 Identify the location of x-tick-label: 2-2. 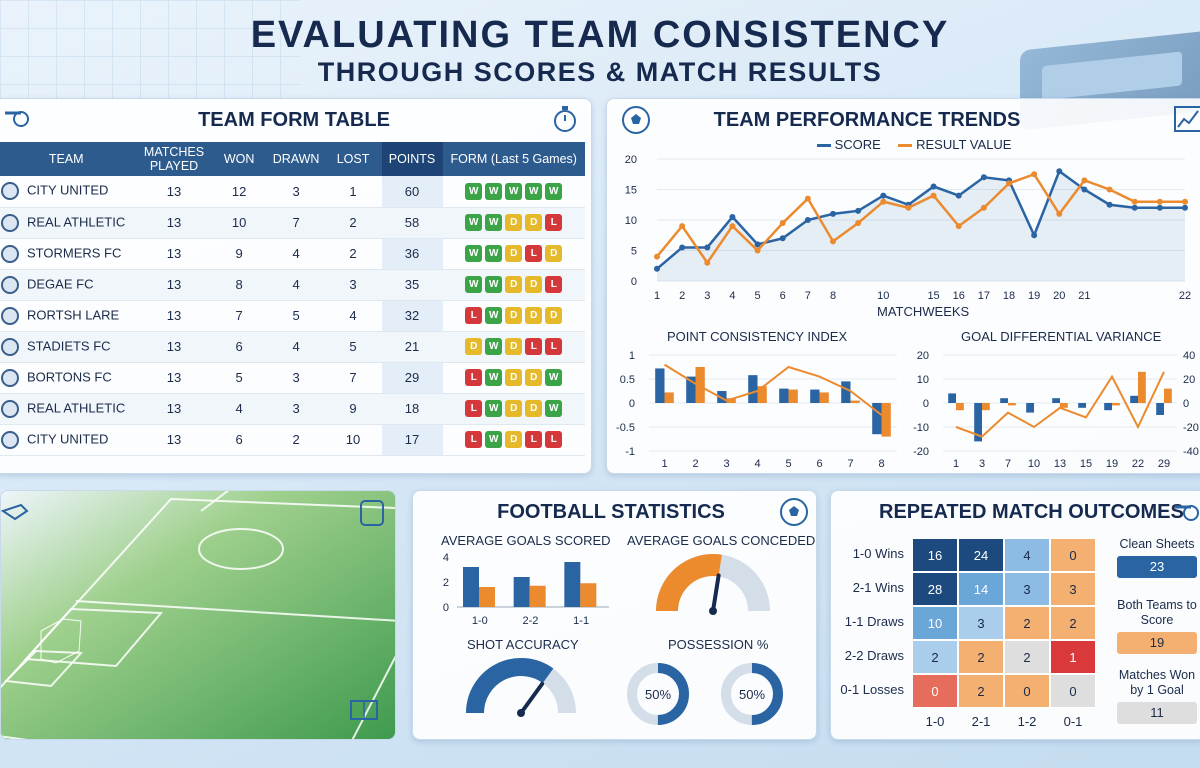
(531, 621).